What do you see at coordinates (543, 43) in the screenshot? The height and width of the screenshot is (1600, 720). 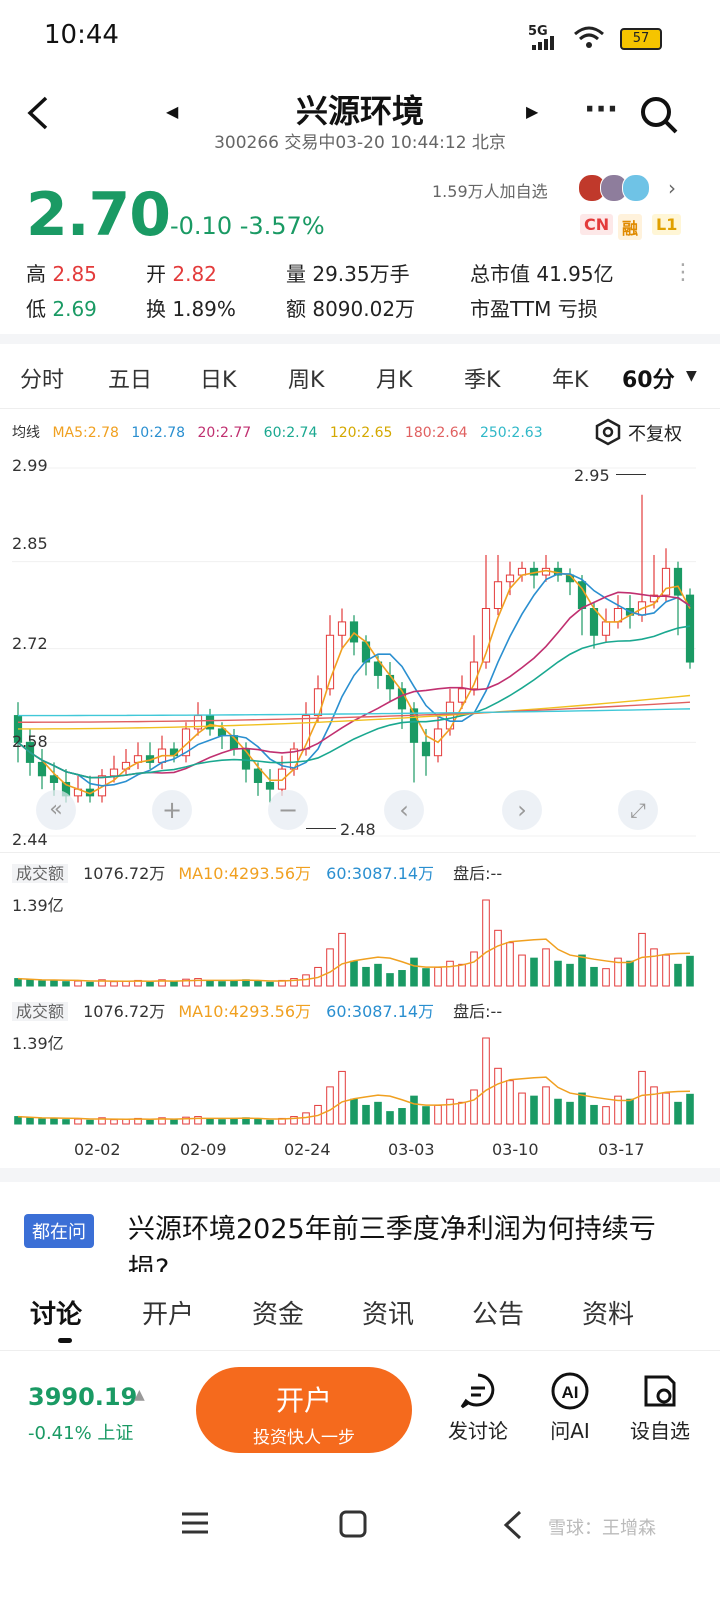 I see `signal-icon` at bounding box center [543, 43].